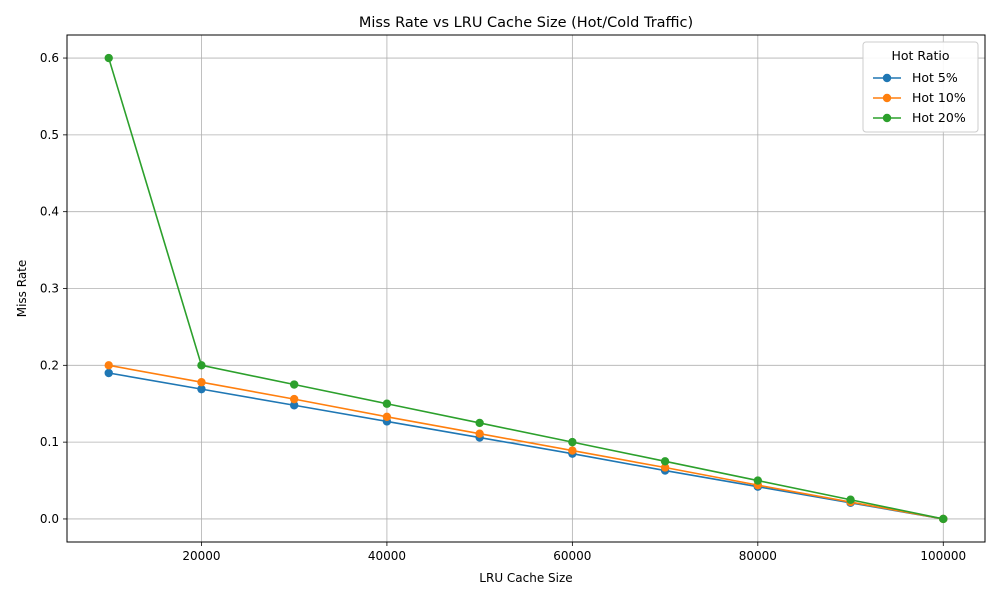 This screenshot has width=1000, height=600. I want to click on y-axis-label: Miss Rate, so click(22, 289).